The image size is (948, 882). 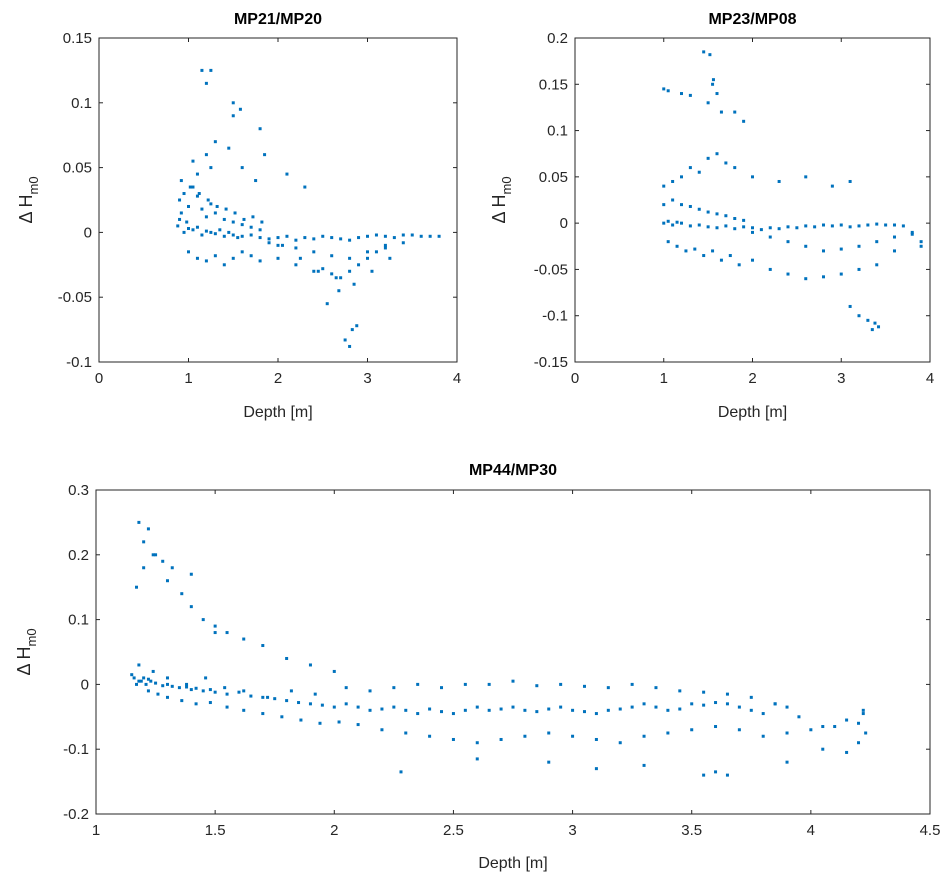 I want to click on x-tick-label: 0, so click(x=575, y=378).